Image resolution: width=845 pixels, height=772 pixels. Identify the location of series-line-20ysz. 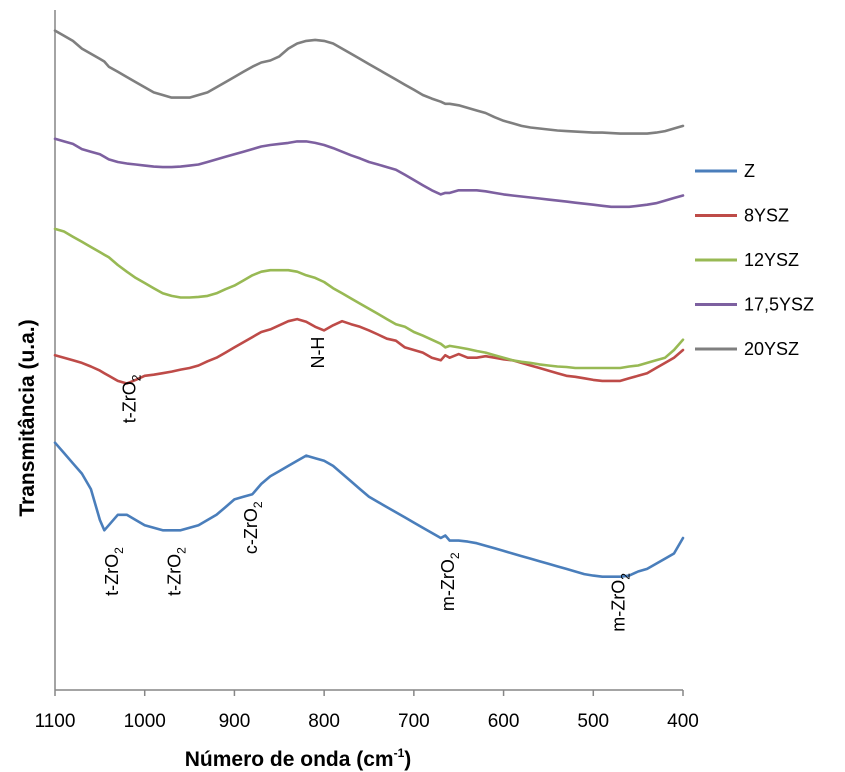
(369, 82).